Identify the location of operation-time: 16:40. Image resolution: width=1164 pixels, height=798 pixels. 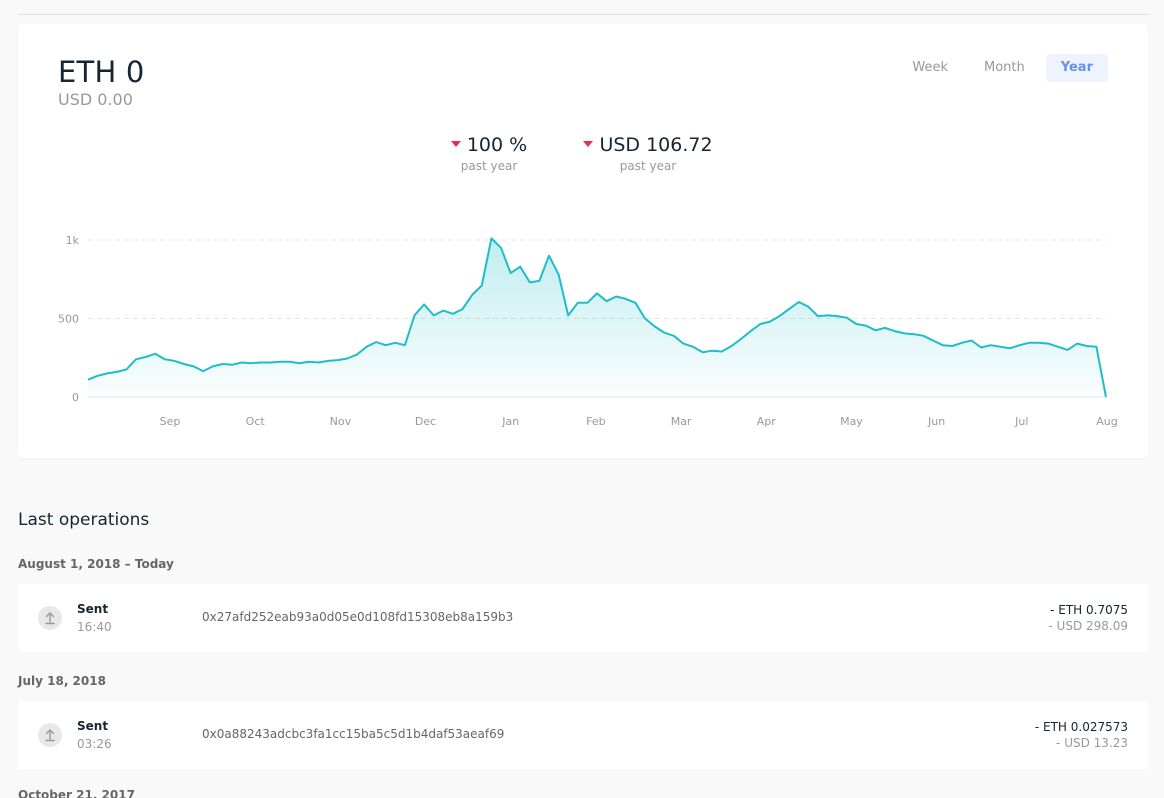
(94, 627).